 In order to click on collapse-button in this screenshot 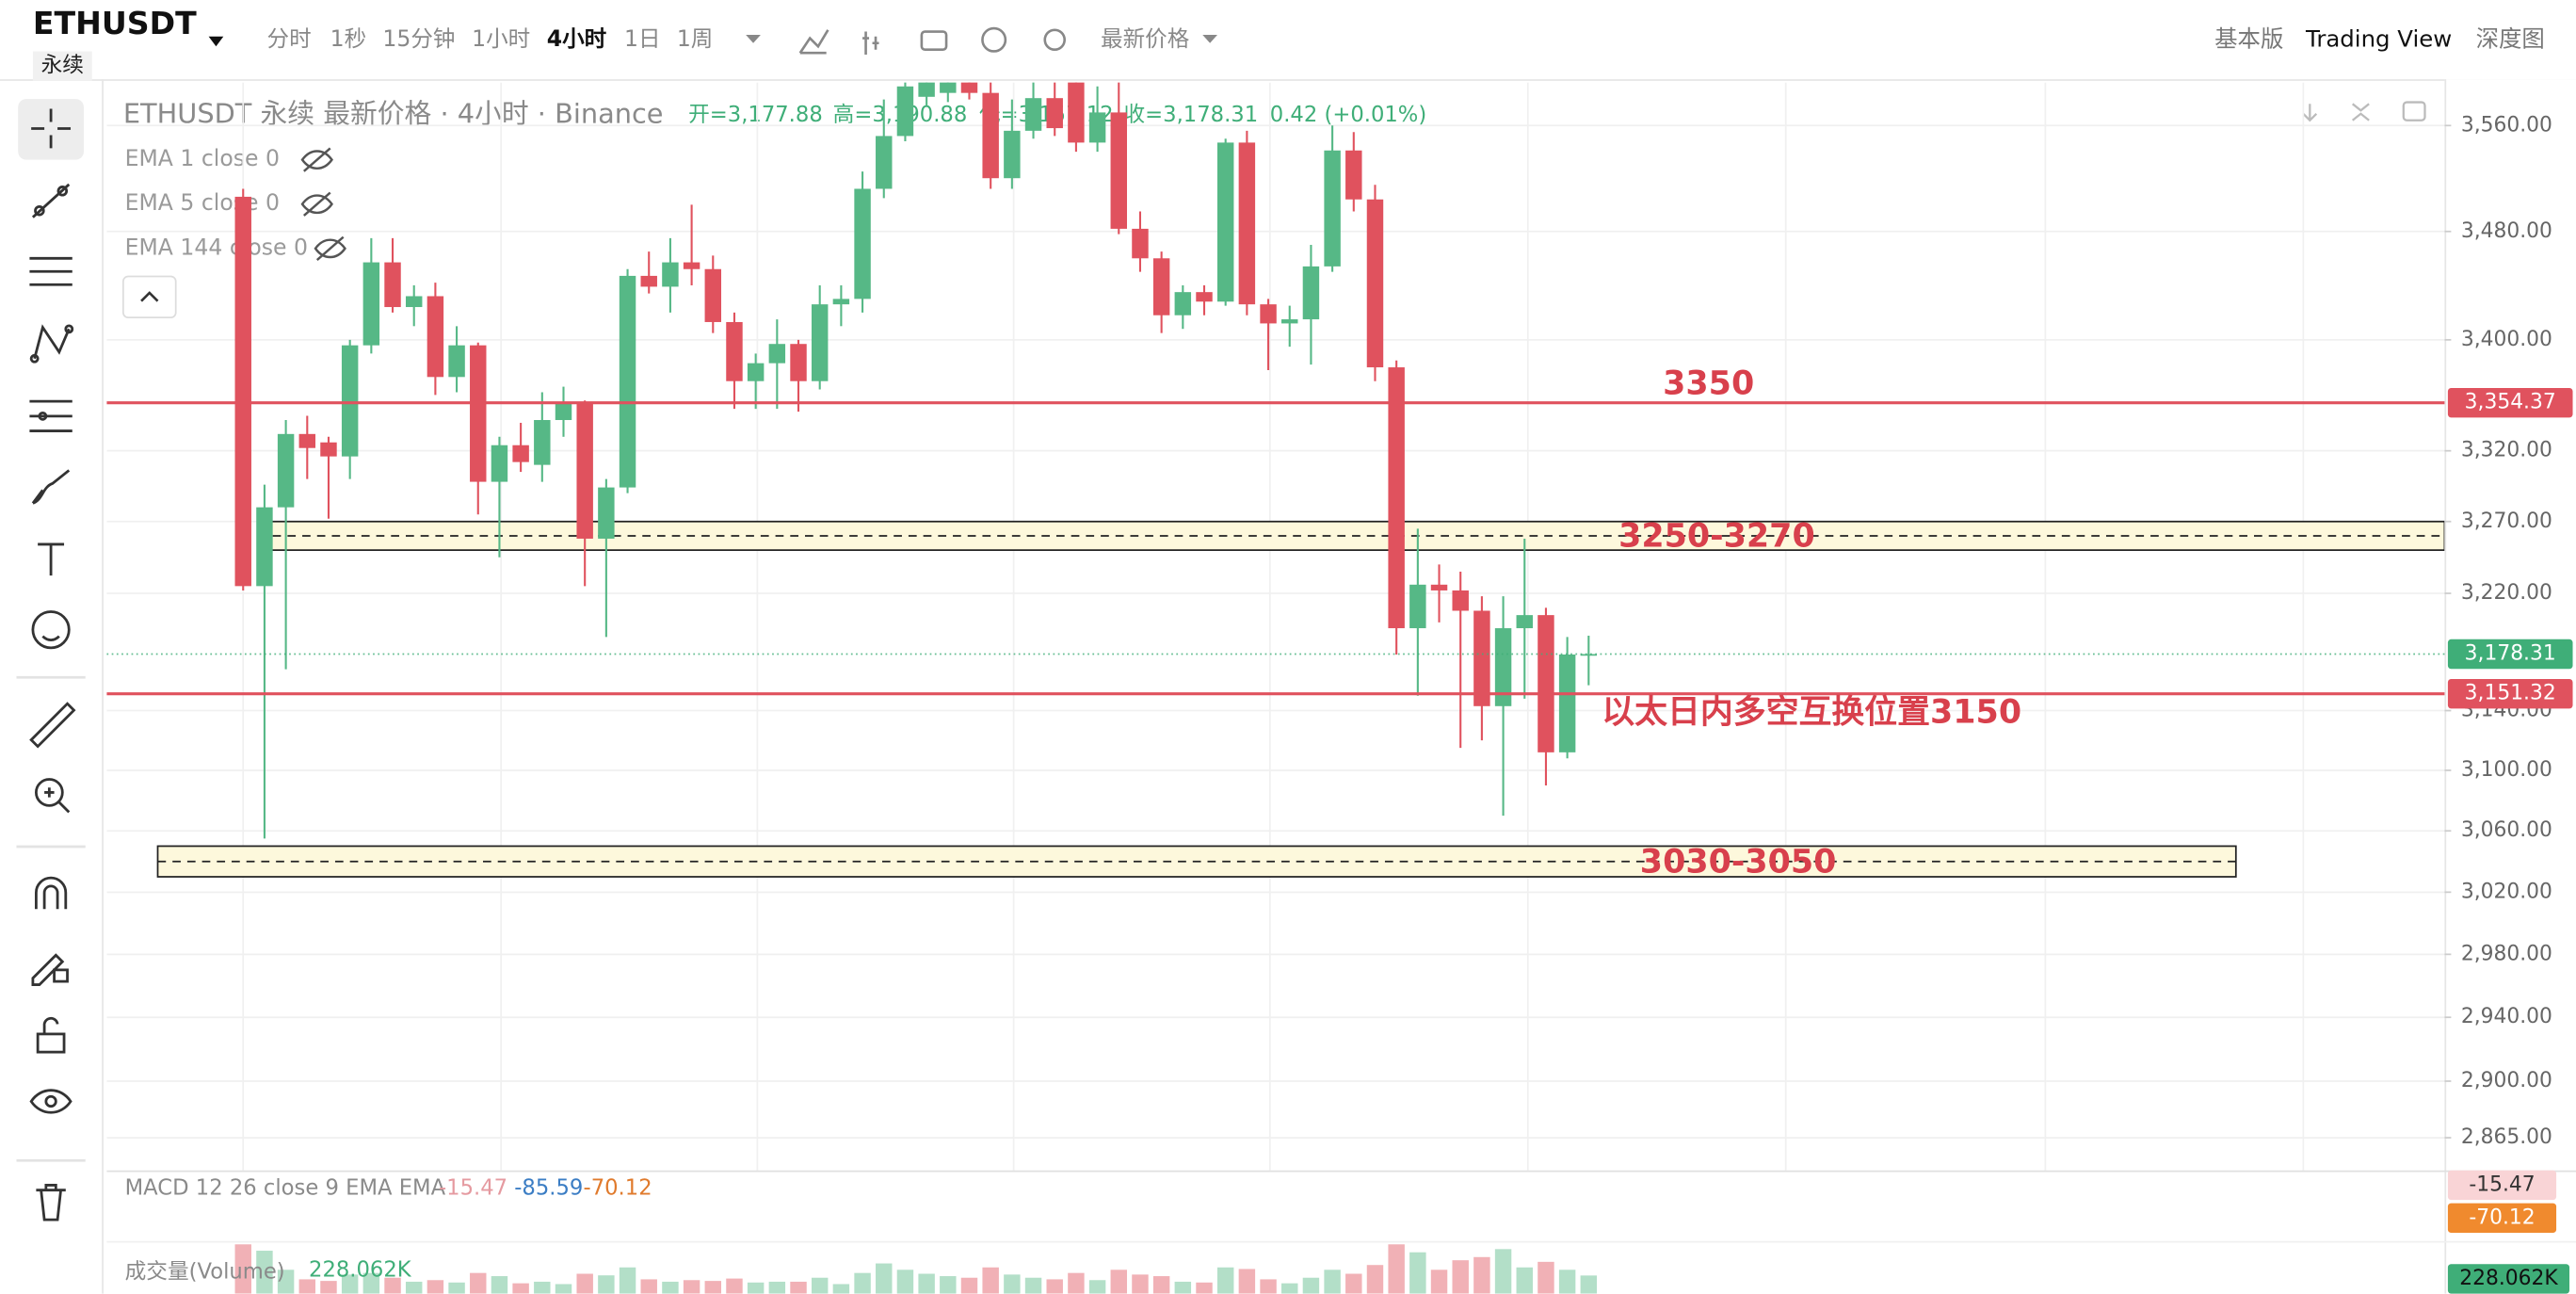, I will do `click(149, 297)`.